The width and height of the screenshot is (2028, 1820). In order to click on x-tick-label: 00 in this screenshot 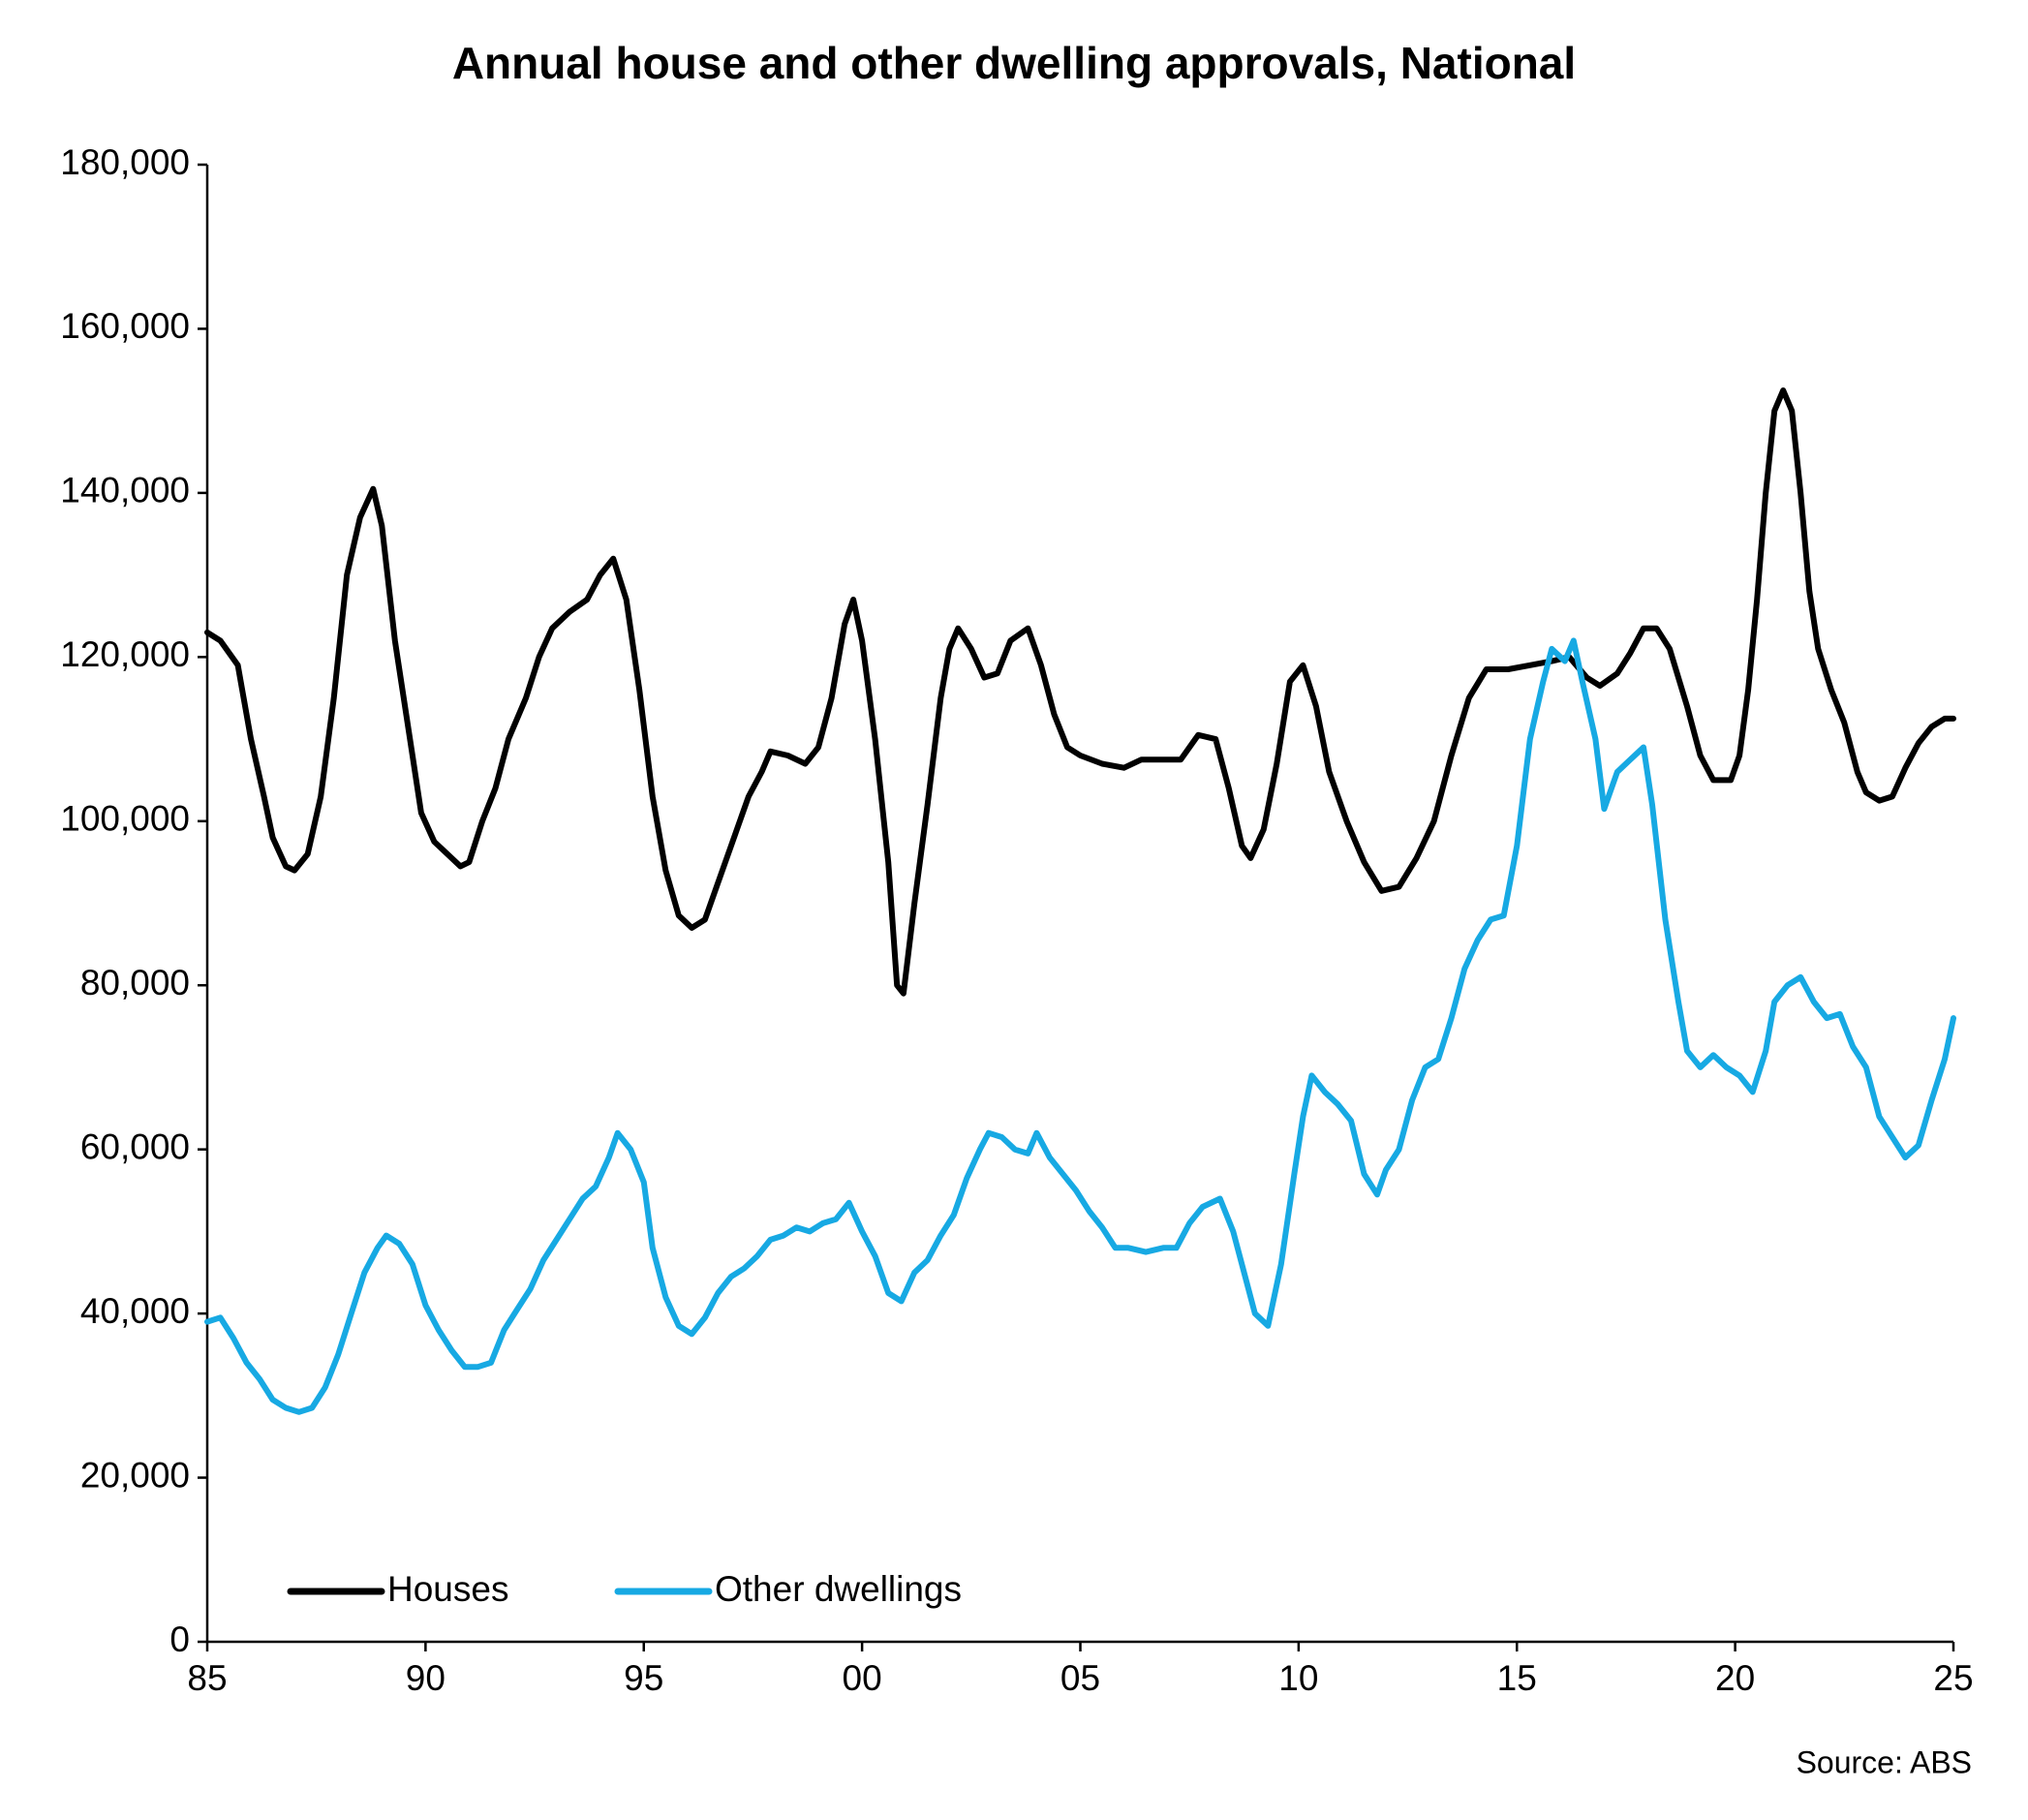, I will do `click(862, 1678)`.